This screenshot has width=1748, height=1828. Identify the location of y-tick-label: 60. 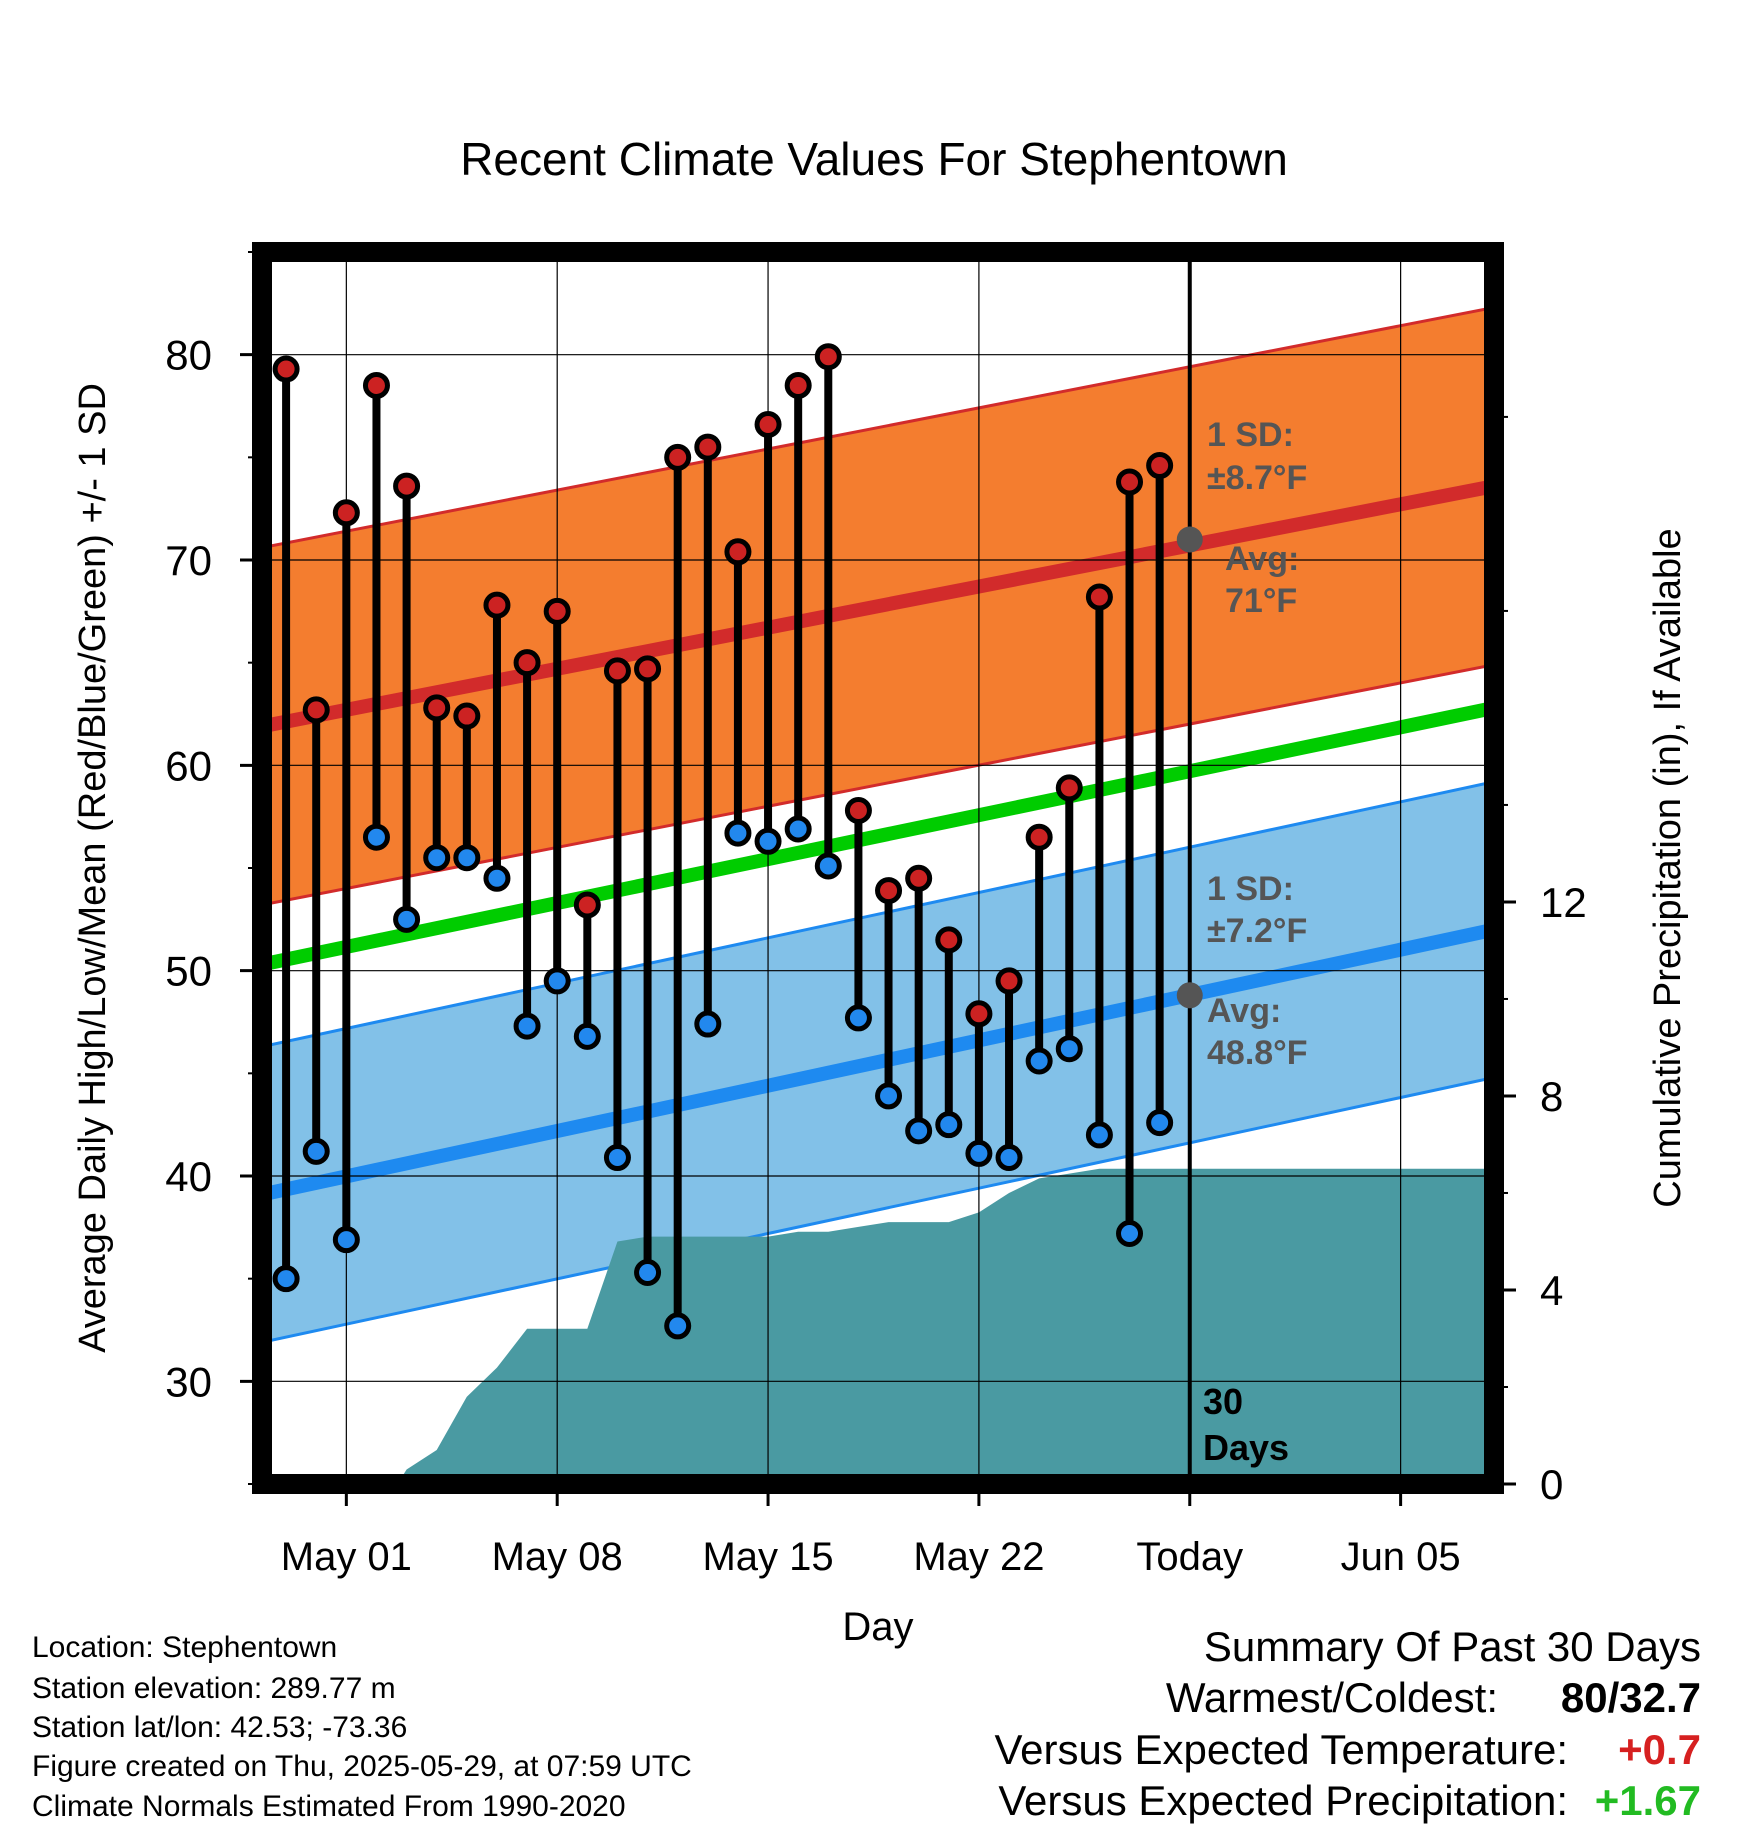
(188, 765).